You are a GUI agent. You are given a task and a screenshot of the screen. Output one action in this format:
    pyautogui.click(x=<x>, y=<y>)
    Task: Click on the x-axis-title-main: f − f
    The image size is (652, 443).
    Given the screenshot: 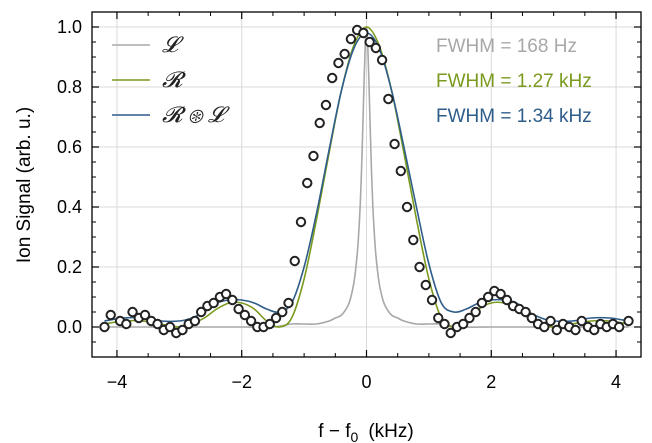 What is the action you would take?
    pyautogui.click(x=334, y=431)
    